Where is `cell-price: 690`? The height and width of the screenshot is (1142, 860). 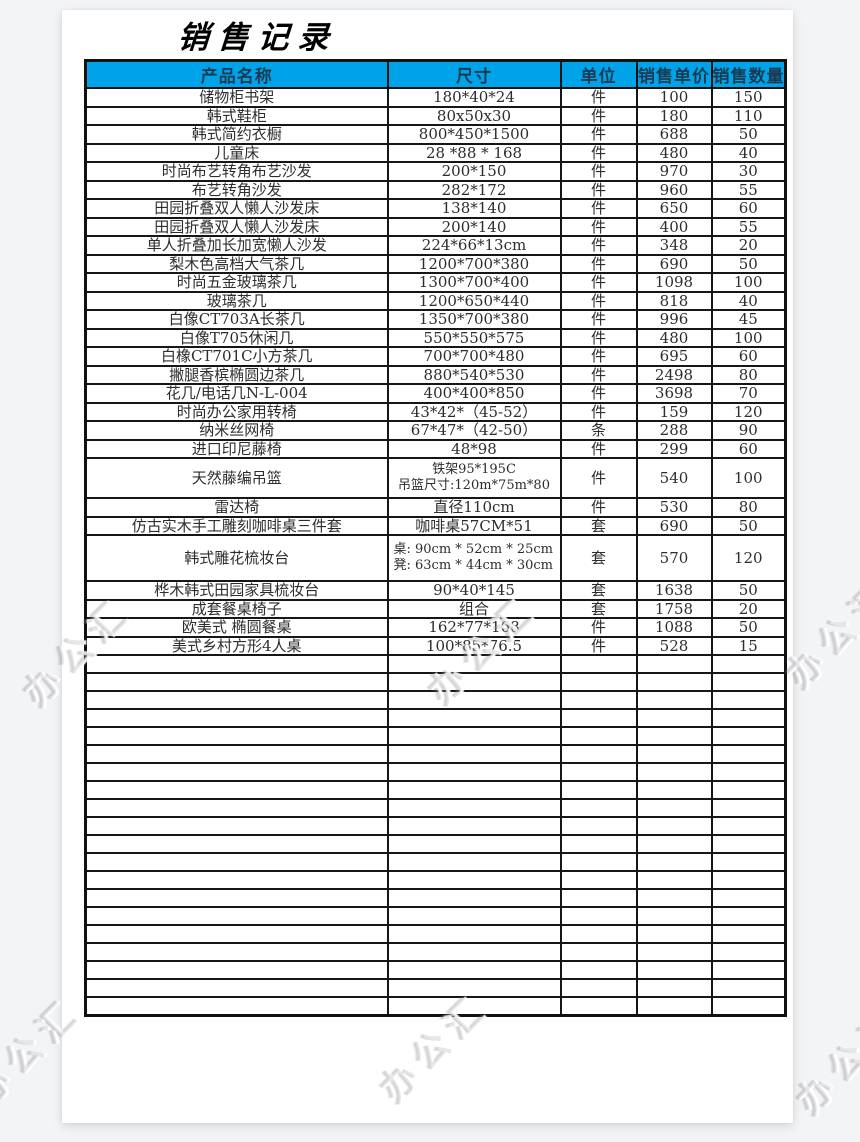 cell-price: 690 is located at coordinates (674, 525).